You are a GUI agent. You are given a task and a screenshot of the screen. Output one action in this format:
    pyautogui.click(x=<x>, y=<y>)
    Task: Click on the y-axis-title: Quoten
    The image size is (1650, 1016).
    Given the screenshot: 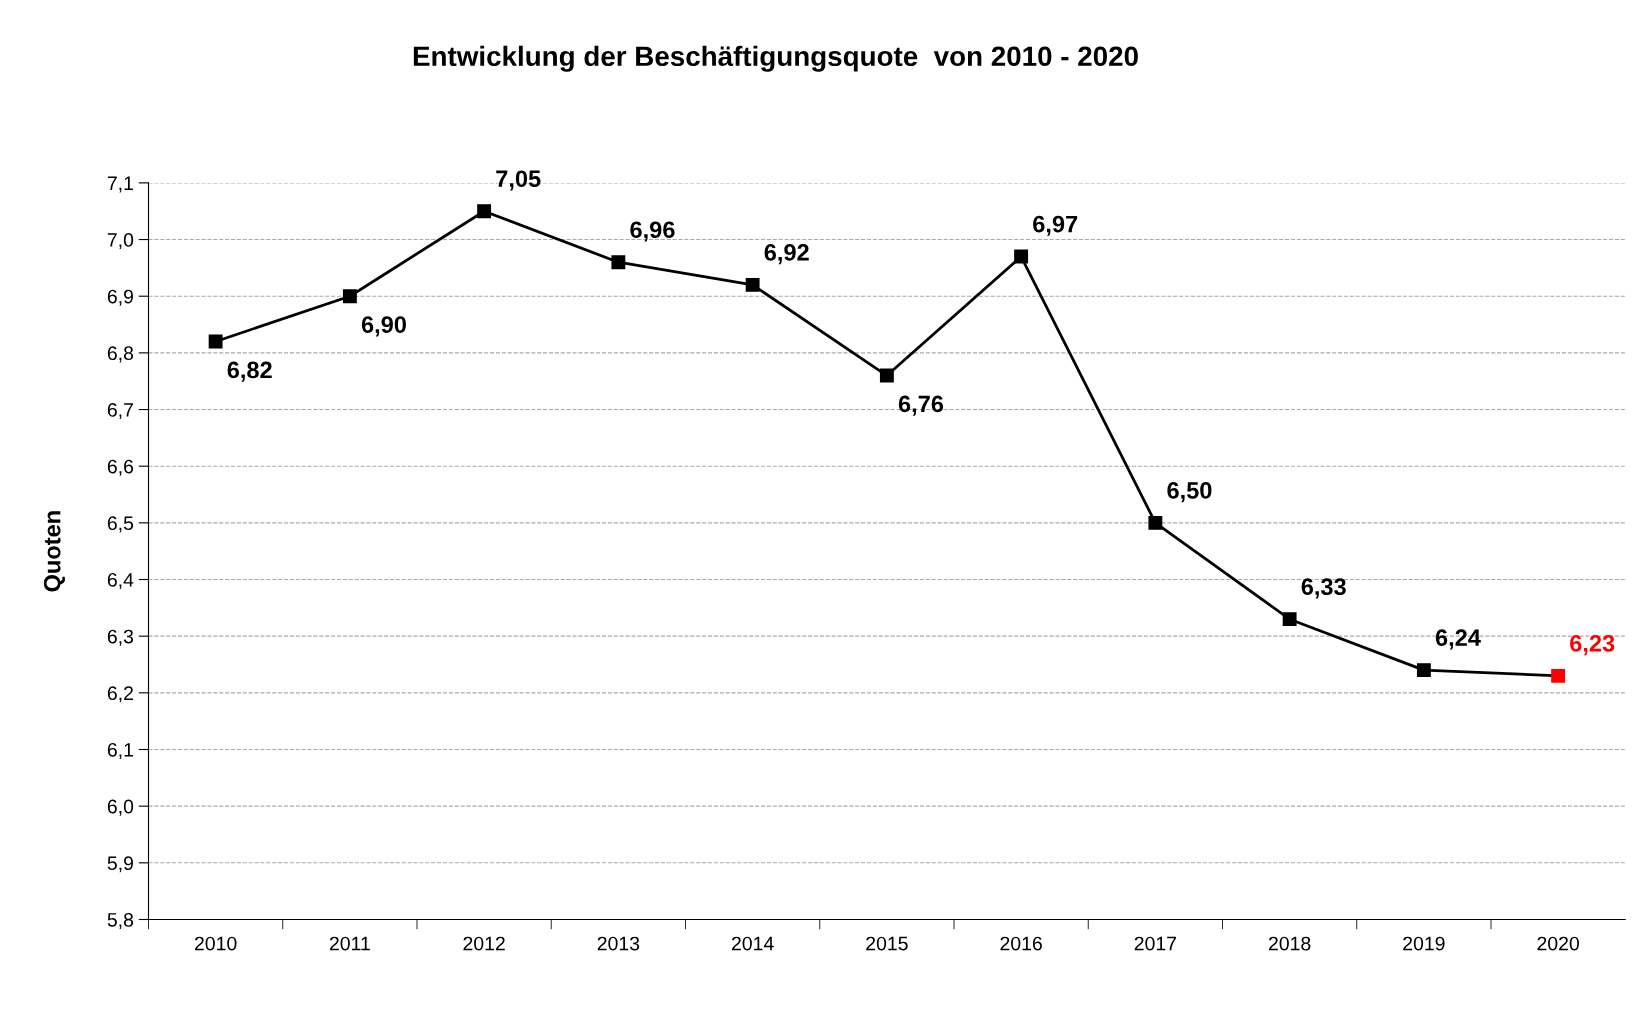 What is the action you would take?
    pyautogui.click(x=54, y=551)
    